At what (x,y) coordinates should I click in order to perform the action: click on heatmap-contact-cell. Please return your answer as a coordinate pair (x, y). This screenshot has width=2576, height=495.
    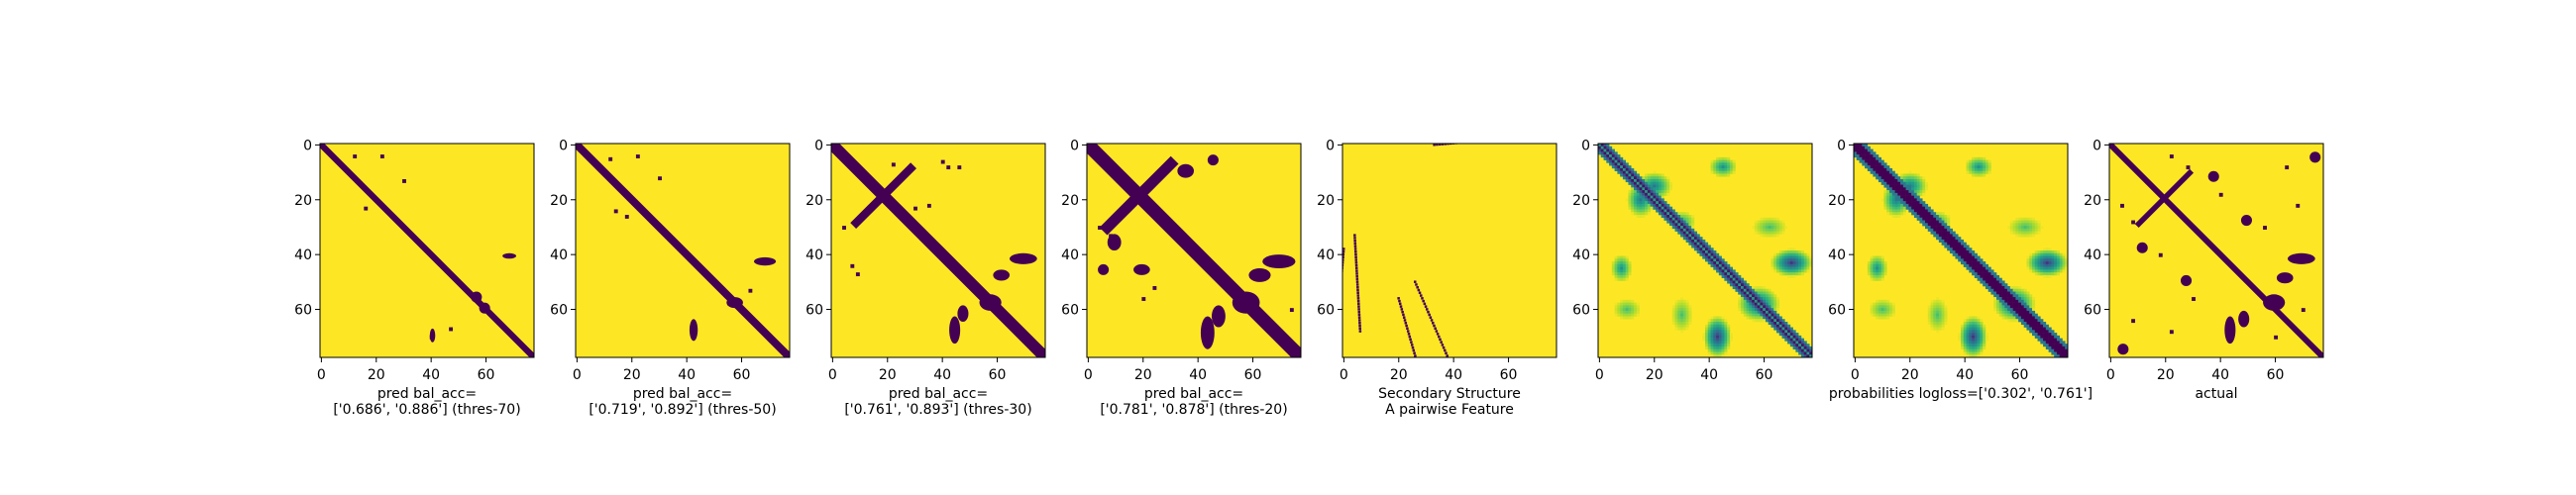
    Looking at the image, I should click on (615, 212).